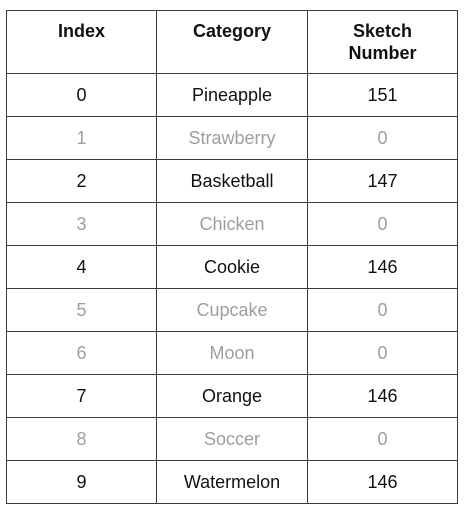 The height and width of the screenshot is (512, 464). I want to click on cell-index: 3, so click(81, 224).